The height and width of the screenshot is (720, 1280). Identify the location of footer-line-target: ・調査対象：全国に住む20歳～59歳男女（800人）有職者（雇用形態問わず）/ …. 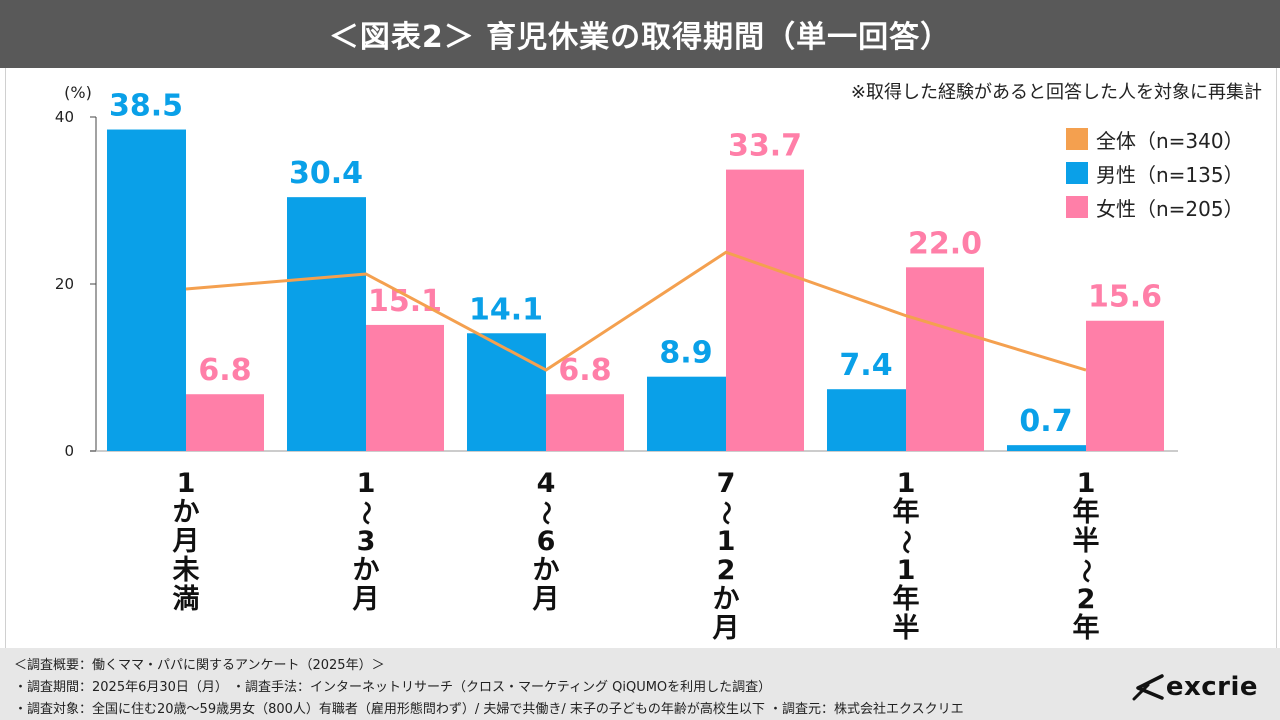
(489, 709).